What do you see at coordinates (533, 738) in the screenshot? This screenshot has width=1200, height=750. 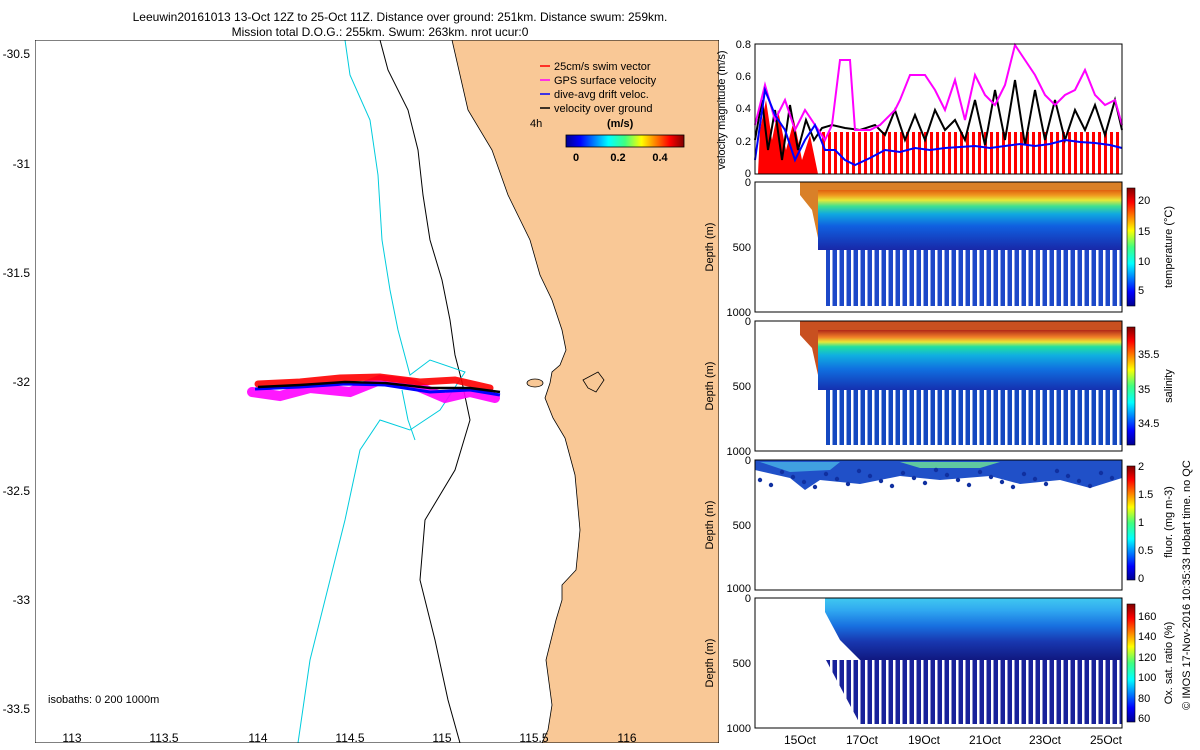 I see `lon-tick: 115.5` at bounding box center [533, 738].